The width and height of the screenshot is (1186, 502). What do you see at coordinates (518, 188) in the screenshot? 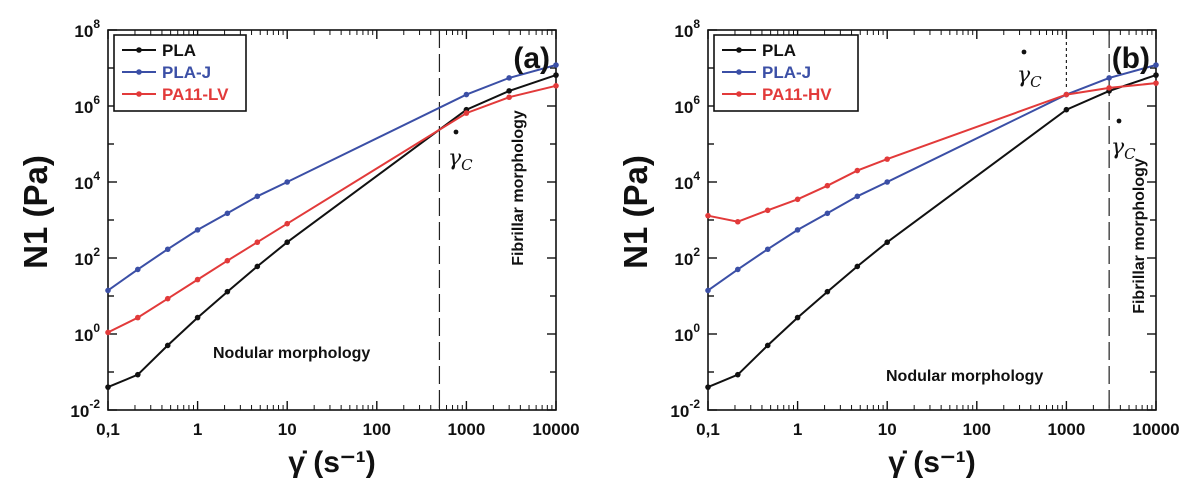
I see `fibrillar-region-label: Fibrillar morphology` at bounding box center [518, 188].